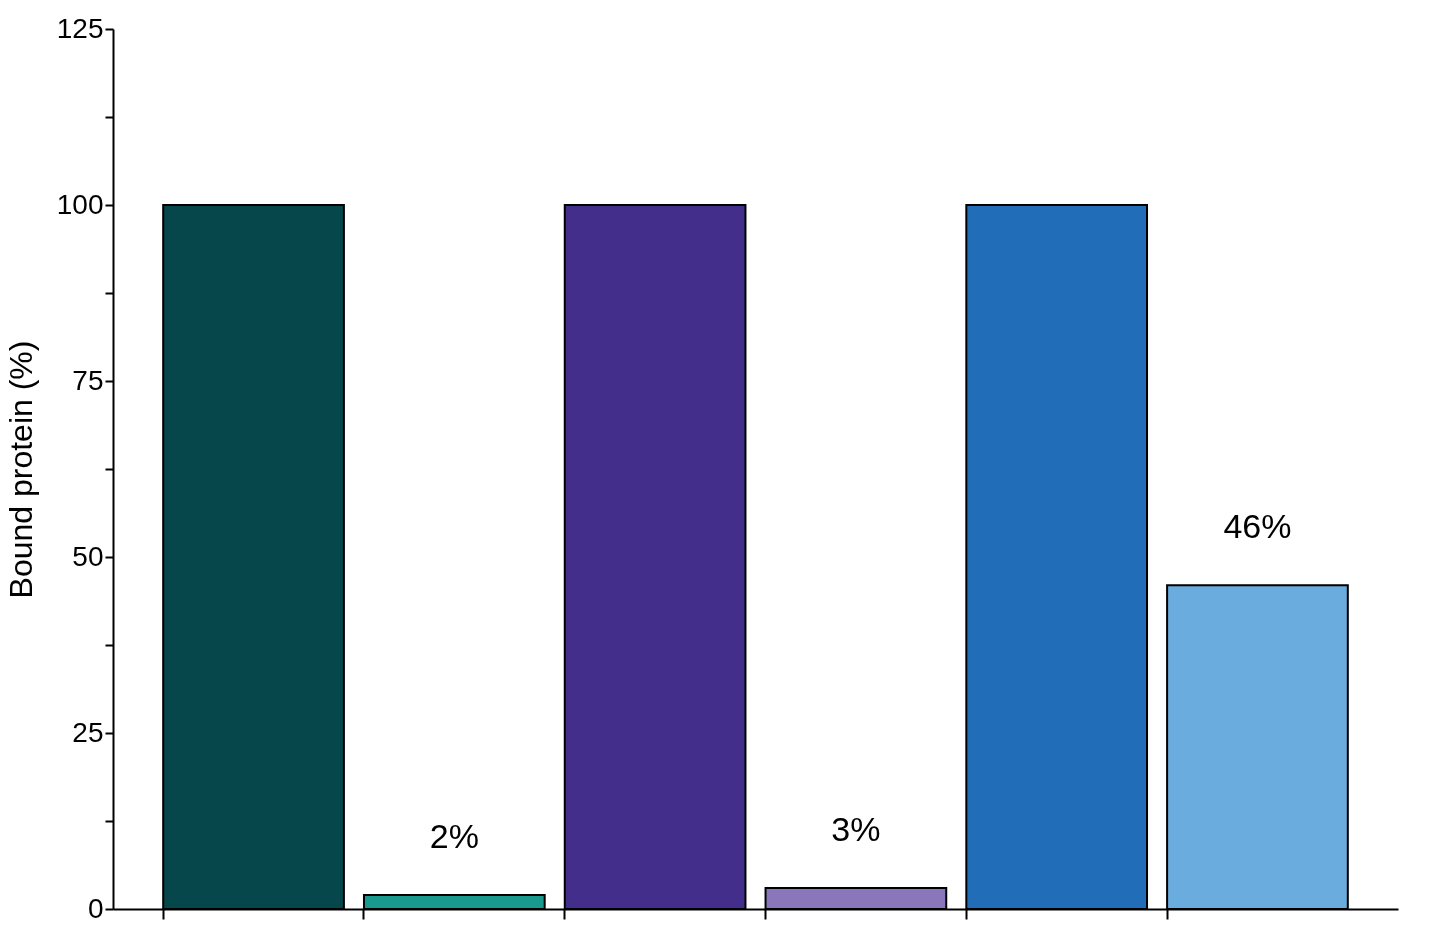  I want to click on y-tick-label: 100, so click(80, 204).